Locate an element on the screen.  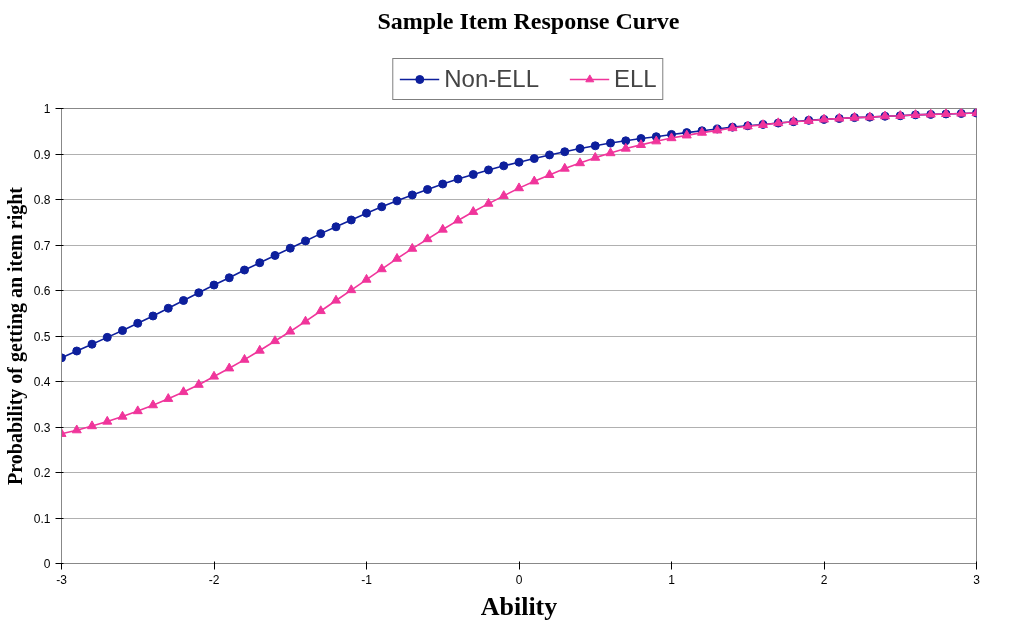
y-tick-label: 0.6 is located at coordinates (42, 291).